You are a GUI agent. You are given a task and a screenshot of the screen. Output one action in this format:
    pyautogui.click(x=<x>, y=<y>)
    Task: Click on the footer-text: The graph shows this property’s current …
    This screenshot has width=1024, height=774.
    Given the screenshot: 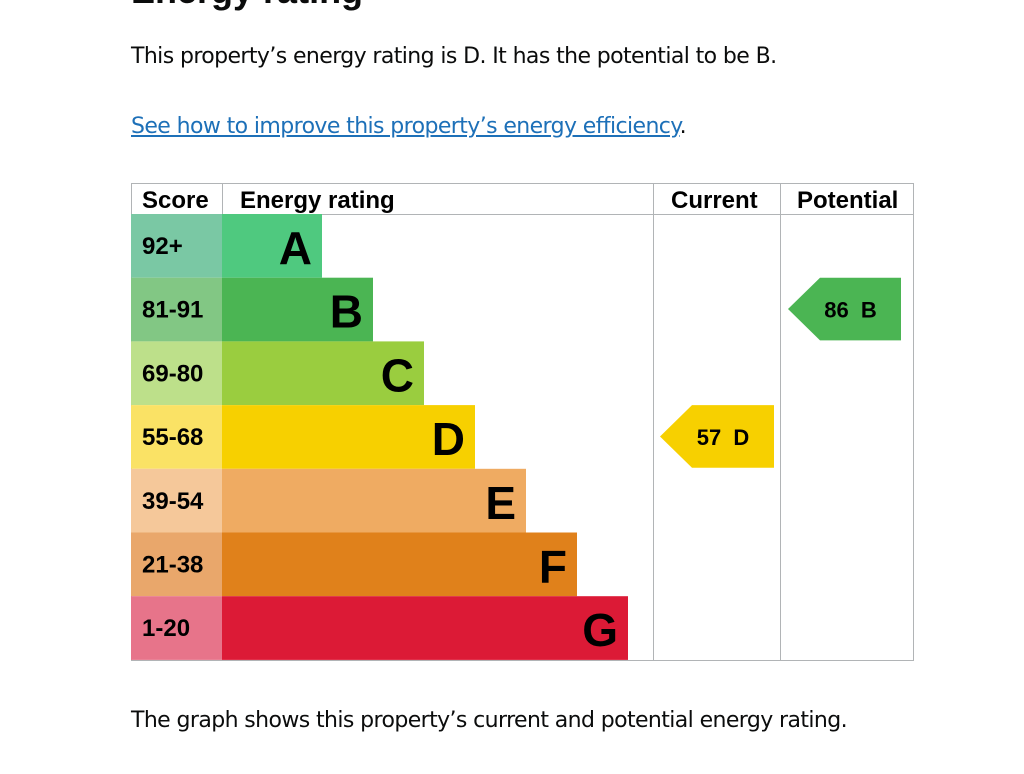 What is the action you would take?
    pyautogui.click(x=489, y=720)
    